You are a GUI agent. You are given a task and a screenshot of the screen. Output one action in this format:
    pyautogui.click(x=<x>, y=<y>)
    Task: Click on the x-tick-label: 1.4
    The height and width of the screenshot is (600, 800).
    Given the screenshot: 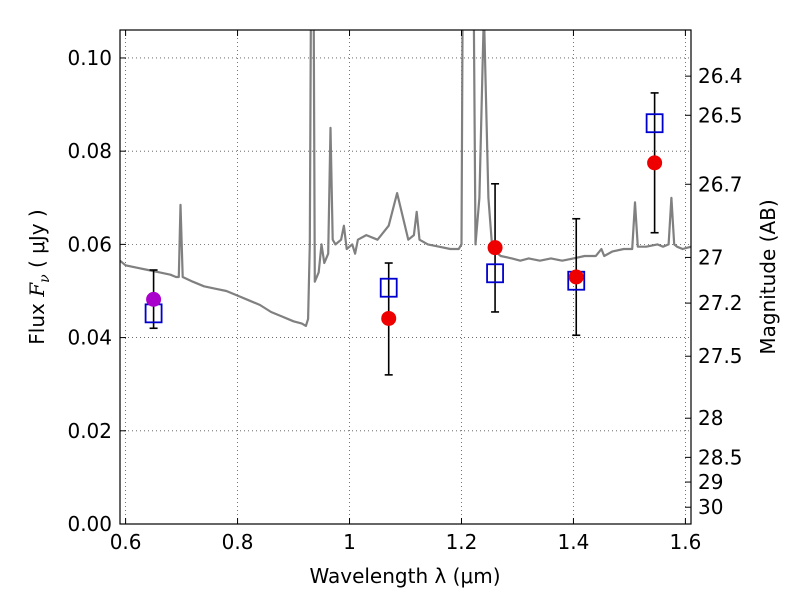 What is the action you would take?
    pyautogui.click(x=574, y=542)
    